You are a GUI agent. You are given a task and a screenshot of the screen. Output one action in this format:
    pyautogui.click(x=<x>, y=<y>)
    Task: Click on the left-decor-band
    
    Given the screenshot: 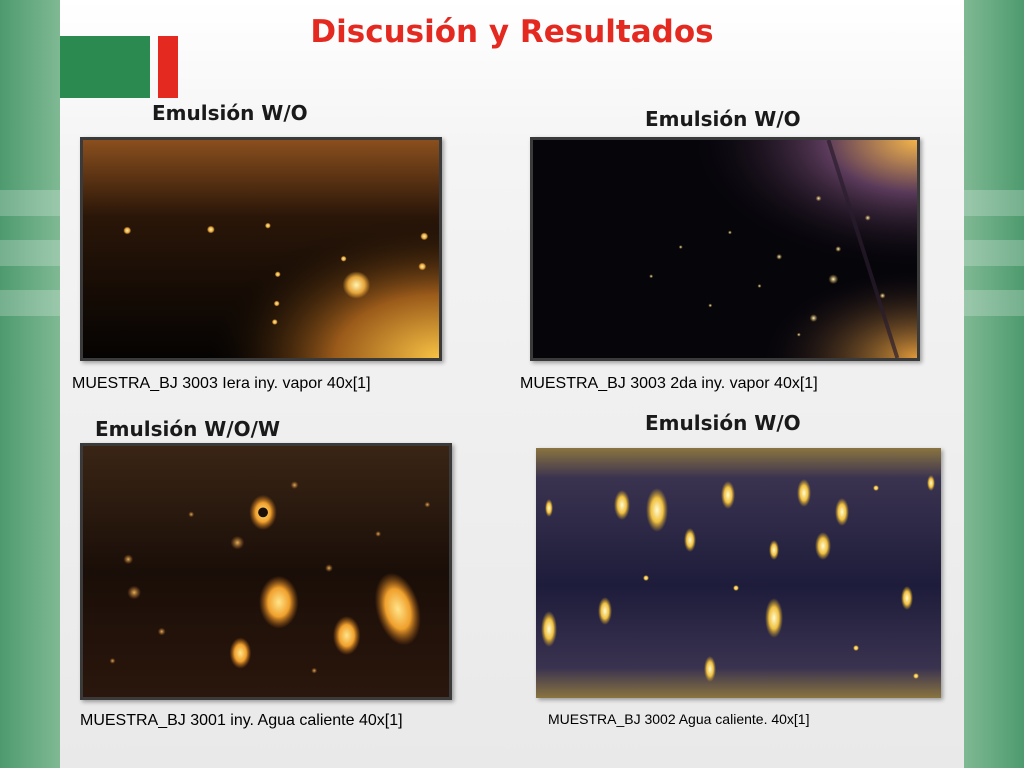 What is the action you would take?
    pyautogui.click(x=30, y=384)
    